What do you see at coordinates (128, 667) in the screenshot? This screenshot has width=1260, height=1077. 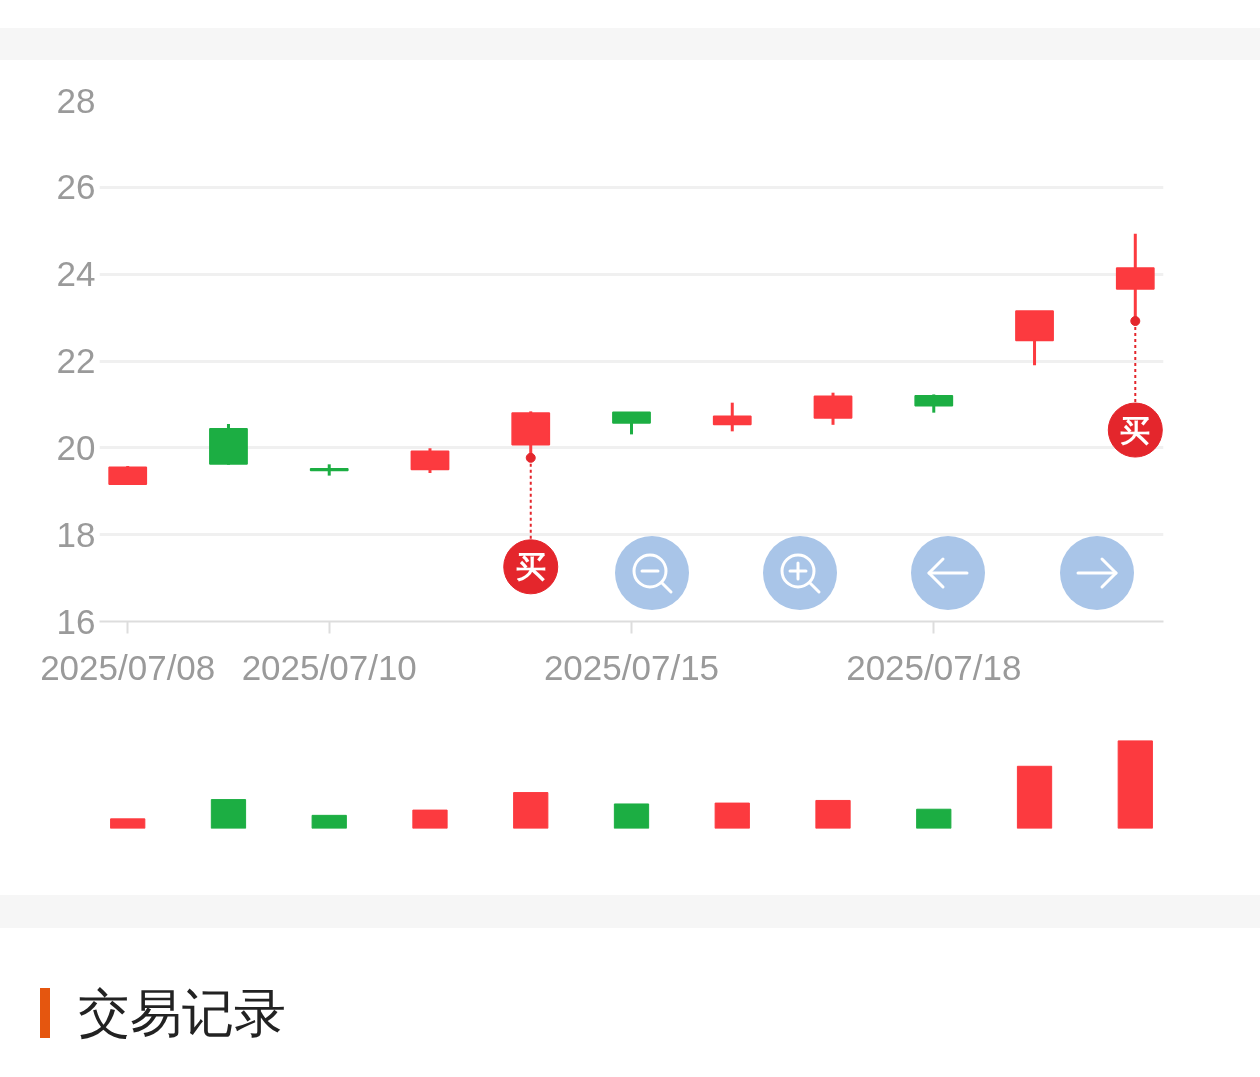 I see `x-tick-label: 2025/07/08` at bounding box center [128, 667].